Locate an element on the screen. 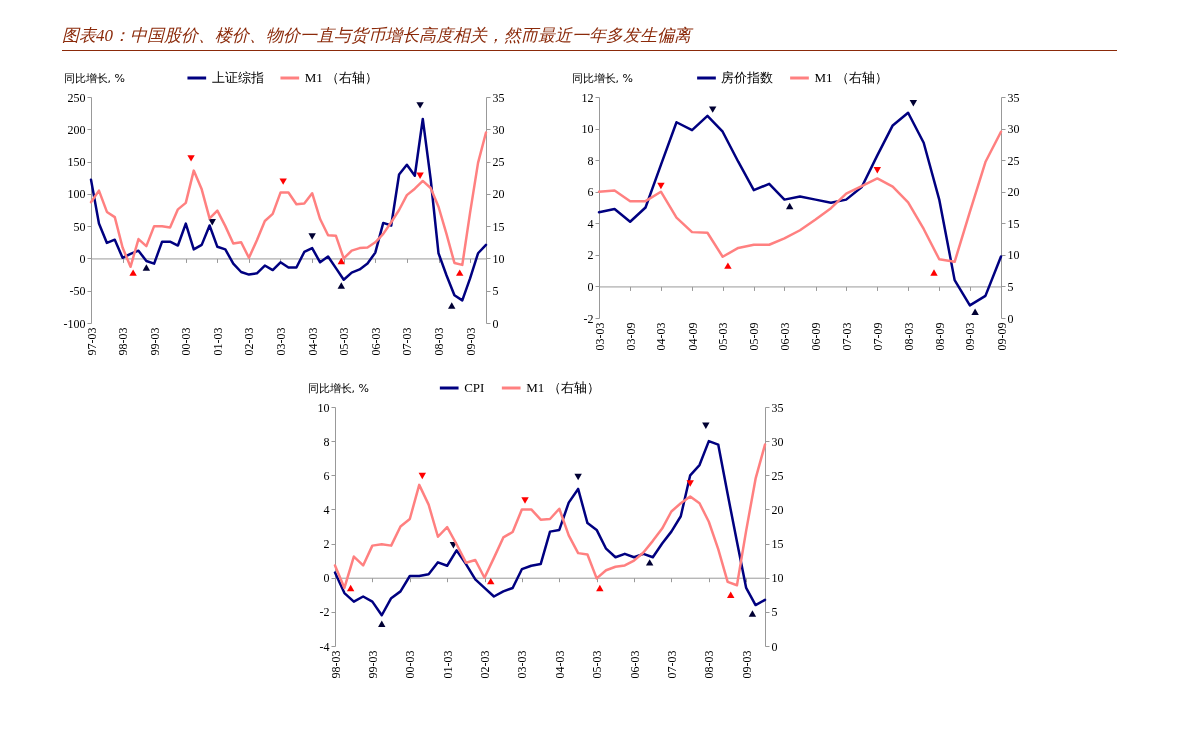  y-tick-label: 0 is located at coordinates (82, 258).